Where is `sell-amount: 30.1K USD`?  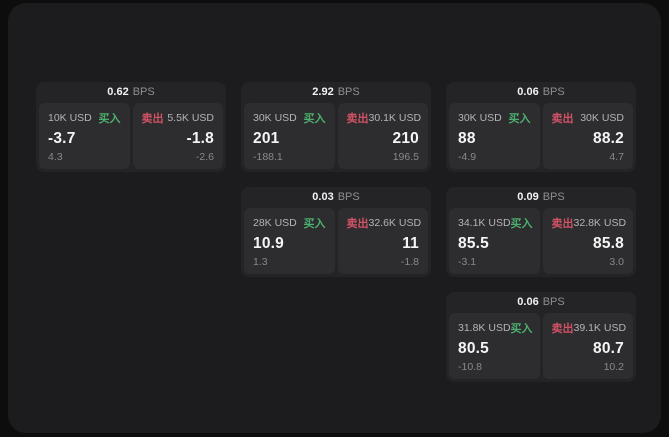
sell-amount: 30.1K USD is located at coordinates (395, 118).